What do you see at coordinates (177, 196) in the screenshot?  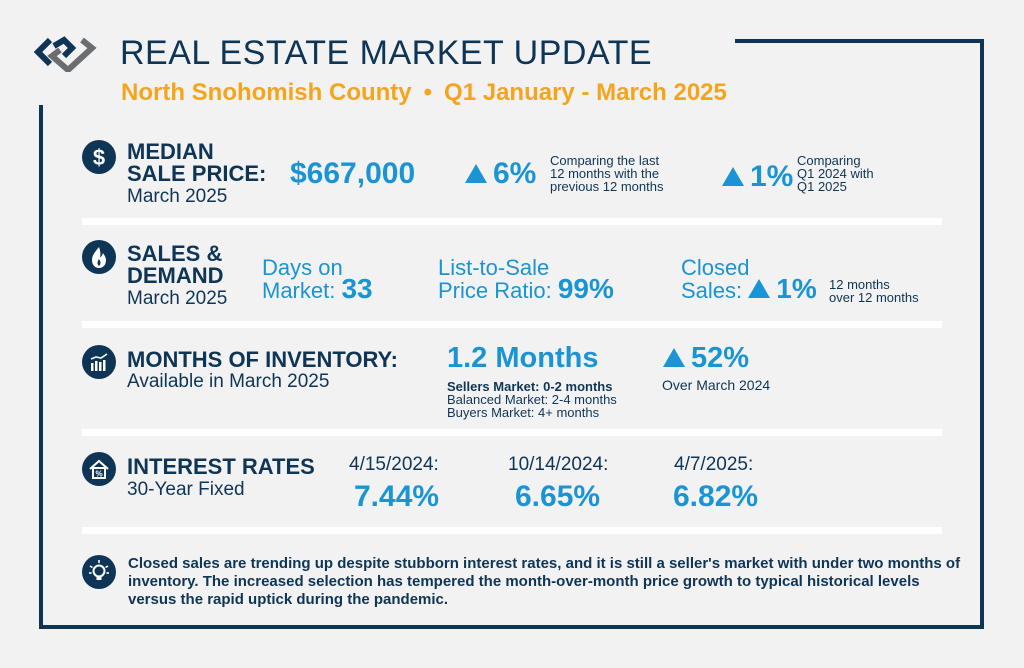 I see `median-subheading: March 2025` at bounding box center [177, 196].